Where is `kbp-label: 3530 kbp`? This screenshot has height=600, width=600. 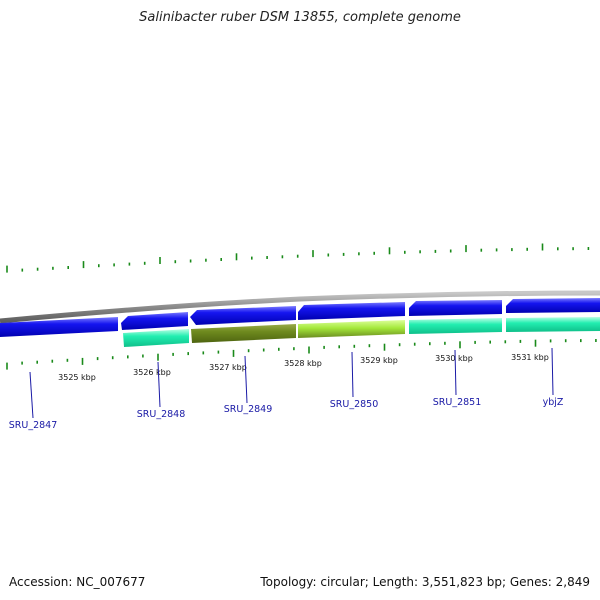
kbp-label: 3530 kbp is located at coordinates (454, 358).